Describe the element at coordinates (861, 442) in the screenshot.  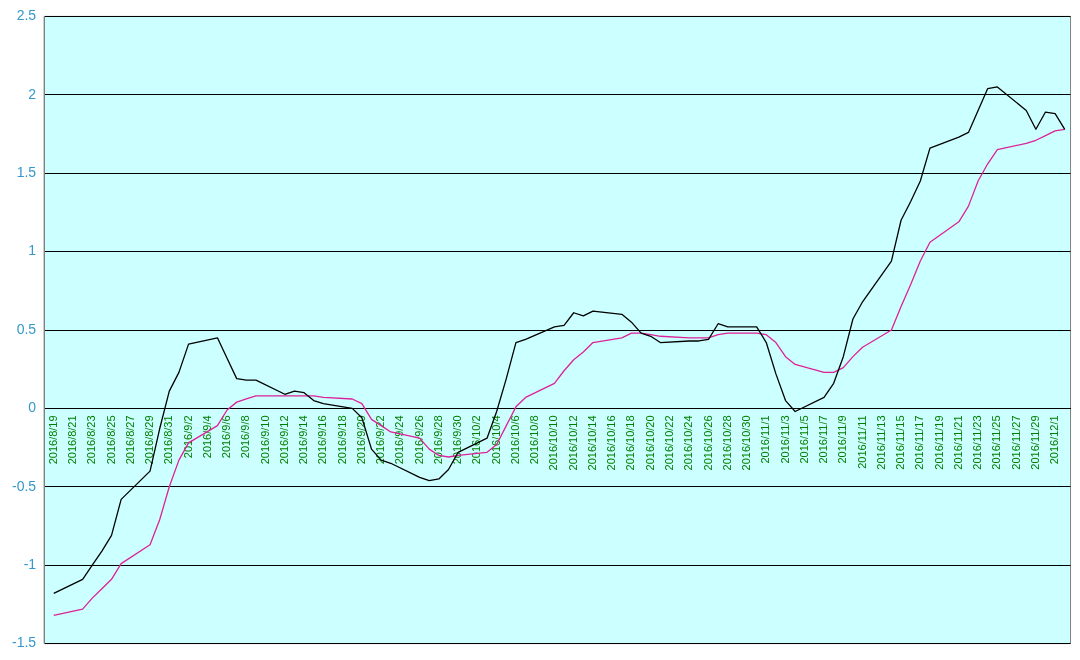
I see `x-tick-label: 2016/11/11` at that location.